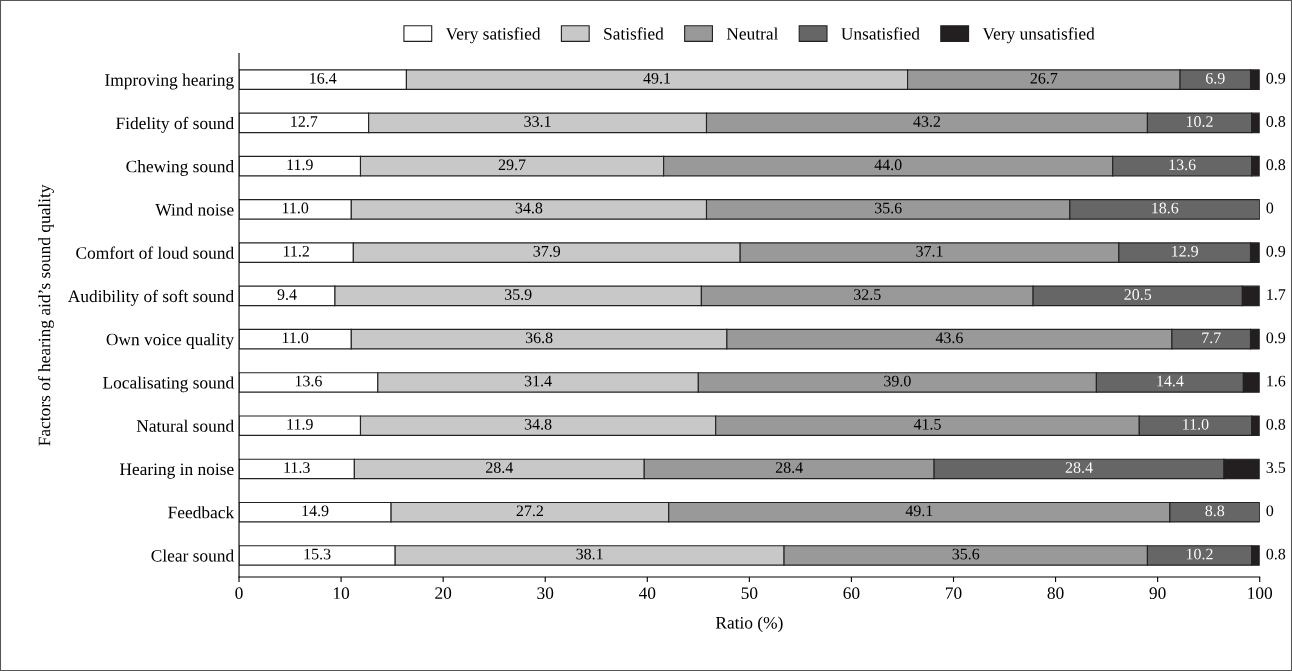  What do you see at coordinates (201, 512) in the screenshot?
I see `y-tick-label: Feedback` at bounding box center [201, 512].